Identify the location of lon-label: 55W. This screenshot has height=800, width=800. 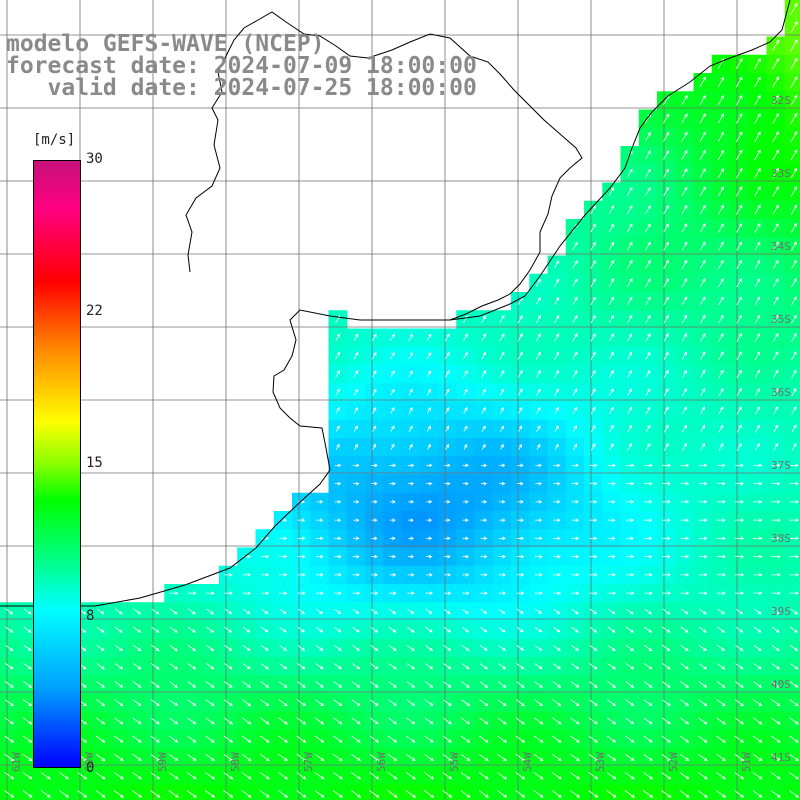
(454, 762).